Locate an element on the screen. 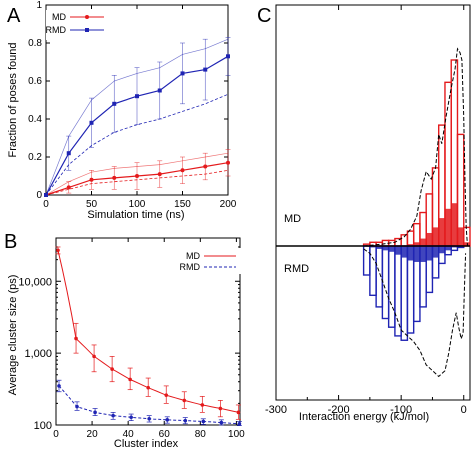  panel-b-x-tick-label: 100 is located at coordinates (236, 434).